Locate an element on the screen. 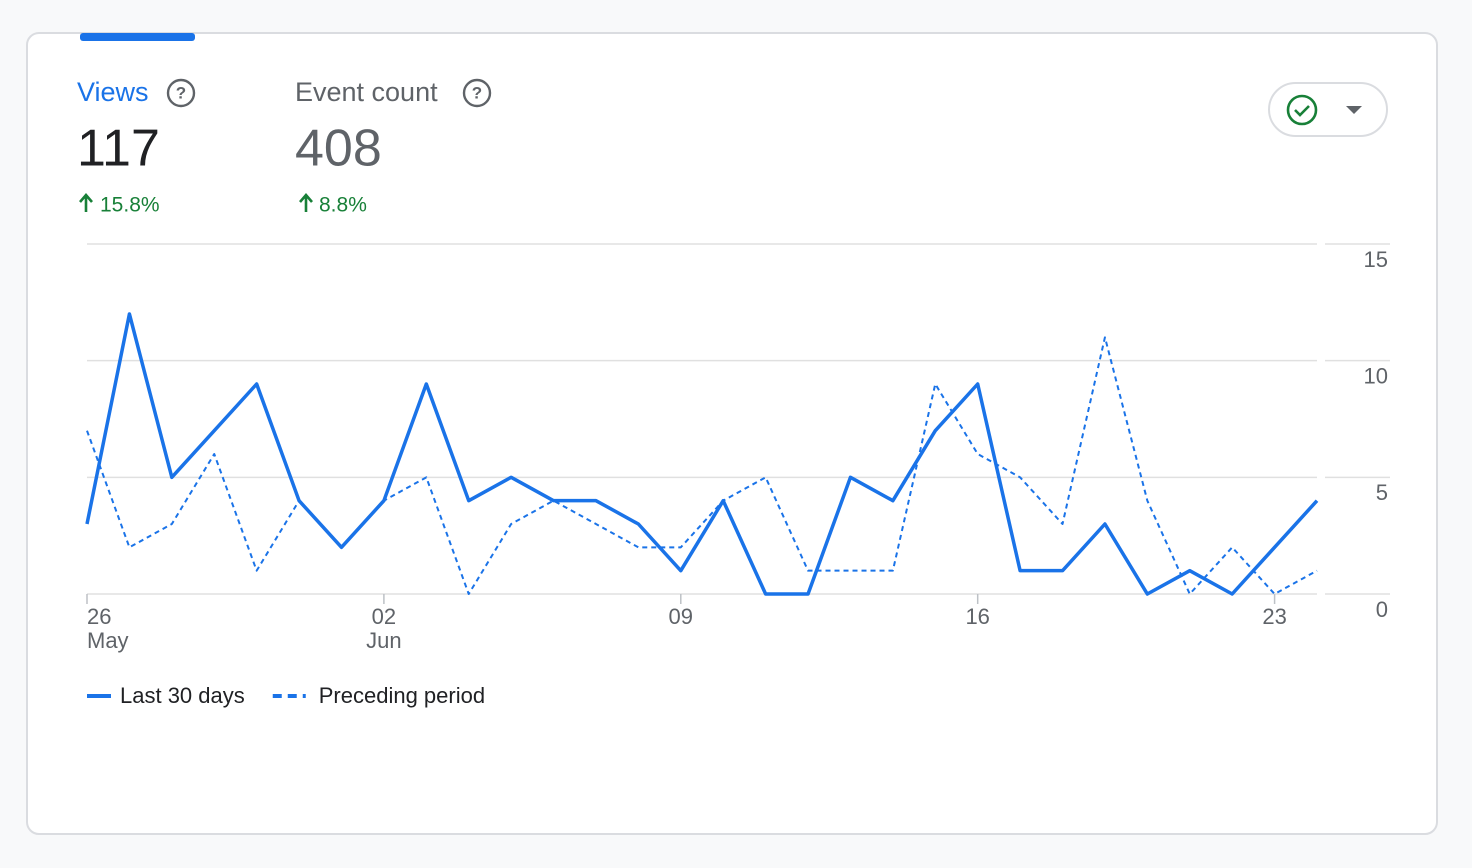  button-frame is located at coordinates (1328, 109).